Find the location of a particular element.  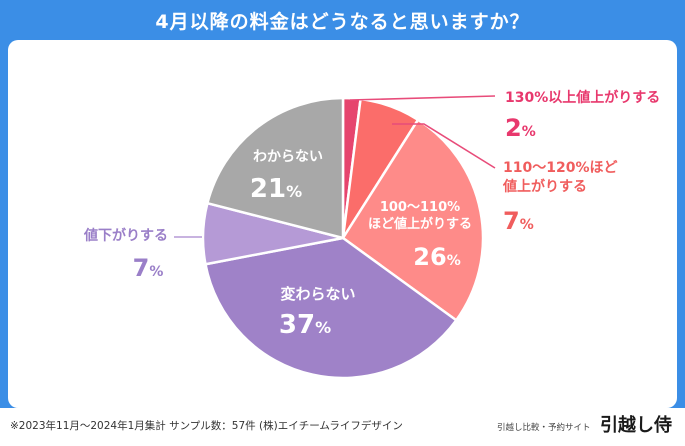

slice-3-label-line-1: 100～110% is located at coordinates (420, 207).